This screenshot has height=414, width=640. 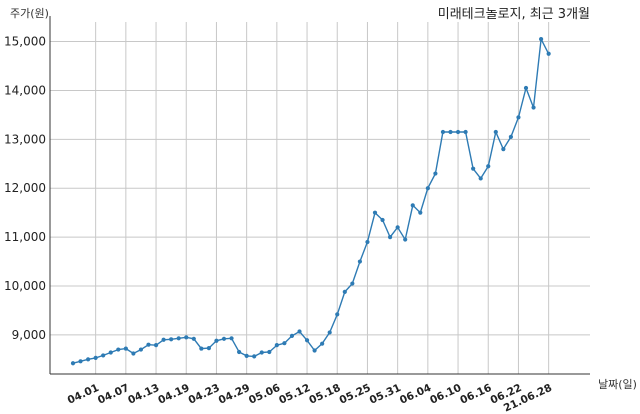 I want to click on y-tick-label: 10,000, so click(x=25, y=286).